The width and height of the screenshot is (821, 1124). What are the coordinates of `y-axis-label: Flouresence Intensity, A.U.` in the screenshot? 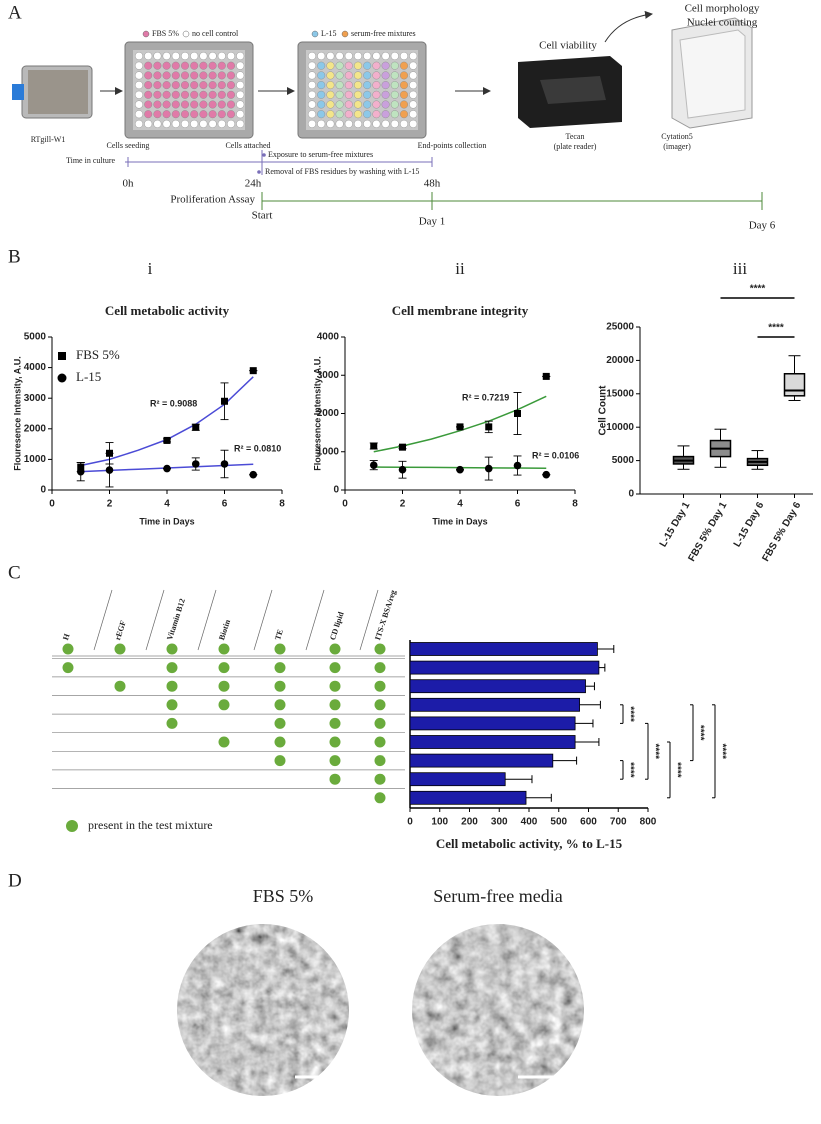 It's located at (317, 413).